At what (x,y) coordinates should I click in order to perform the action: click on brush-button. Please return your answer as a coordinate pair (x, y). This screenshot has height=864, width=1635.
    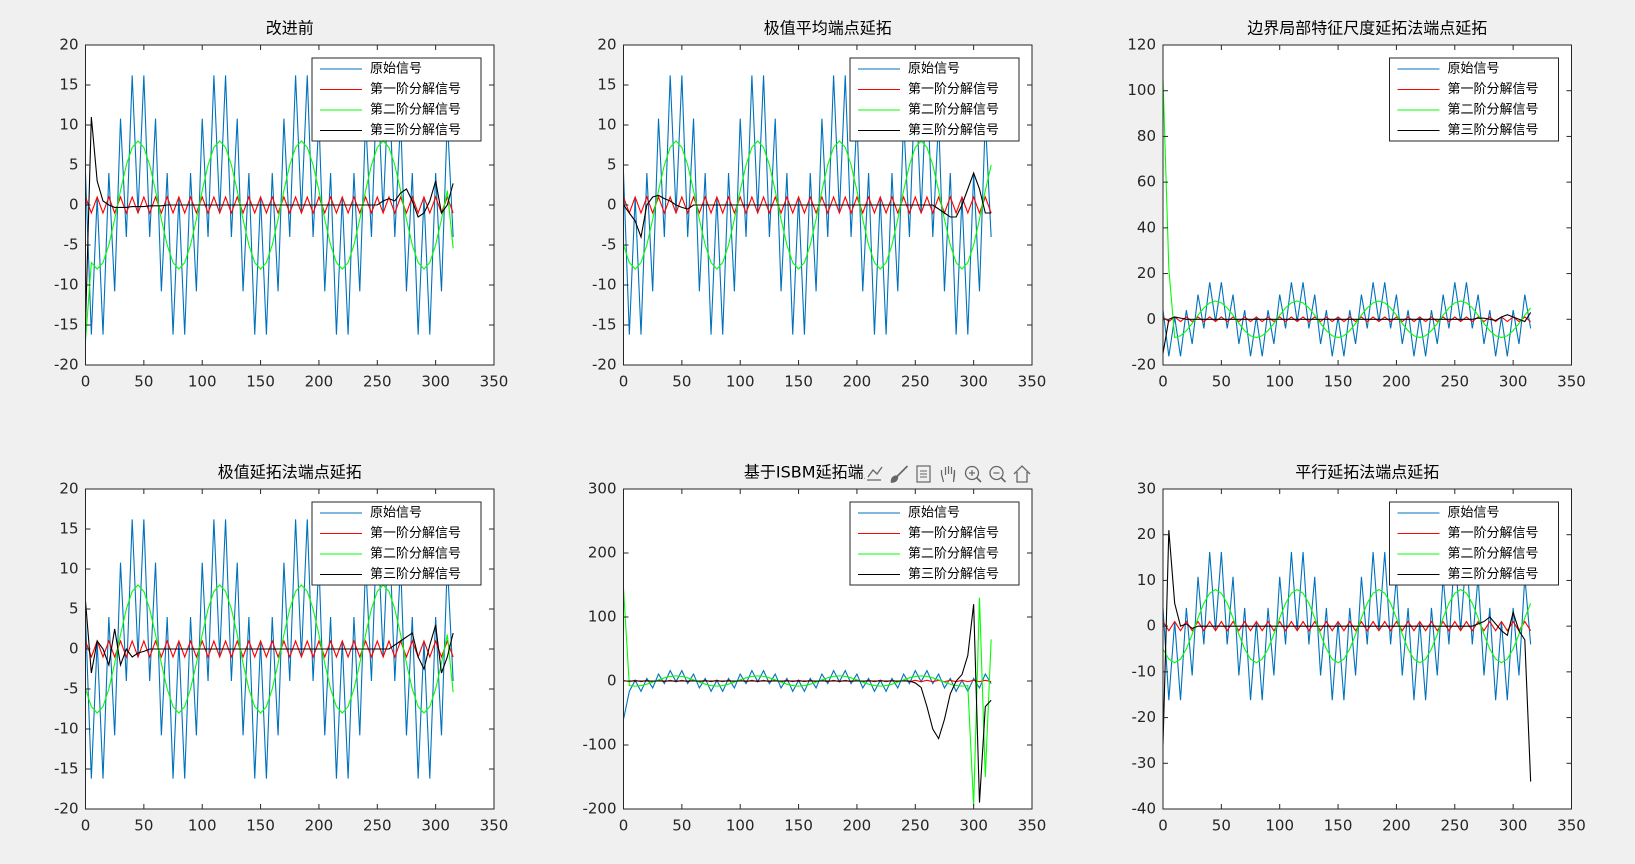
    Looking at the image, I should click on (899, 474).